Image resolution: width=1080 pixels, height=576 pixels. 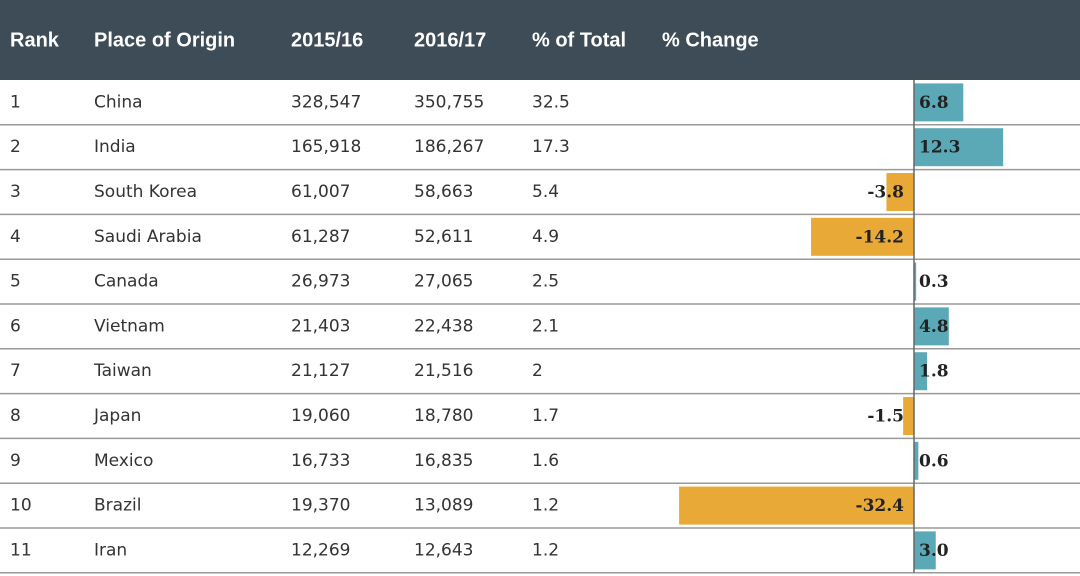 What do you see at coordinates (551, 102) in the screenshot?
I see `table-cell: 32.5` at bounding box center [551, 102].